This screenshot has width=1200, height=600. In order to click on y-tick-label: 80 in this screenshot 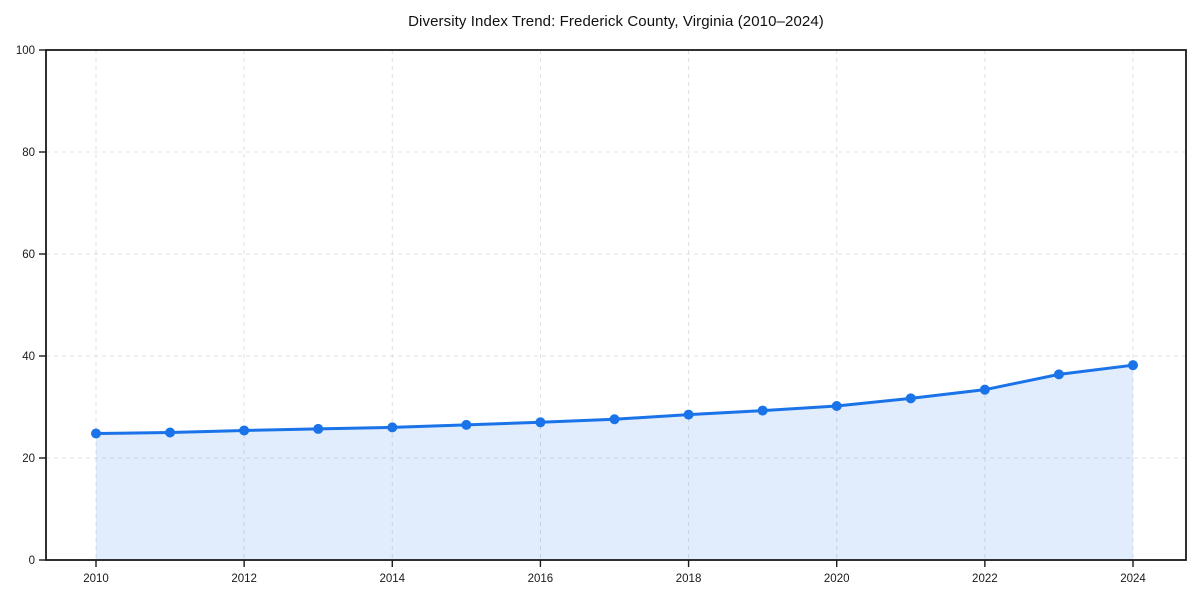, I will do `click(28, 153)`.